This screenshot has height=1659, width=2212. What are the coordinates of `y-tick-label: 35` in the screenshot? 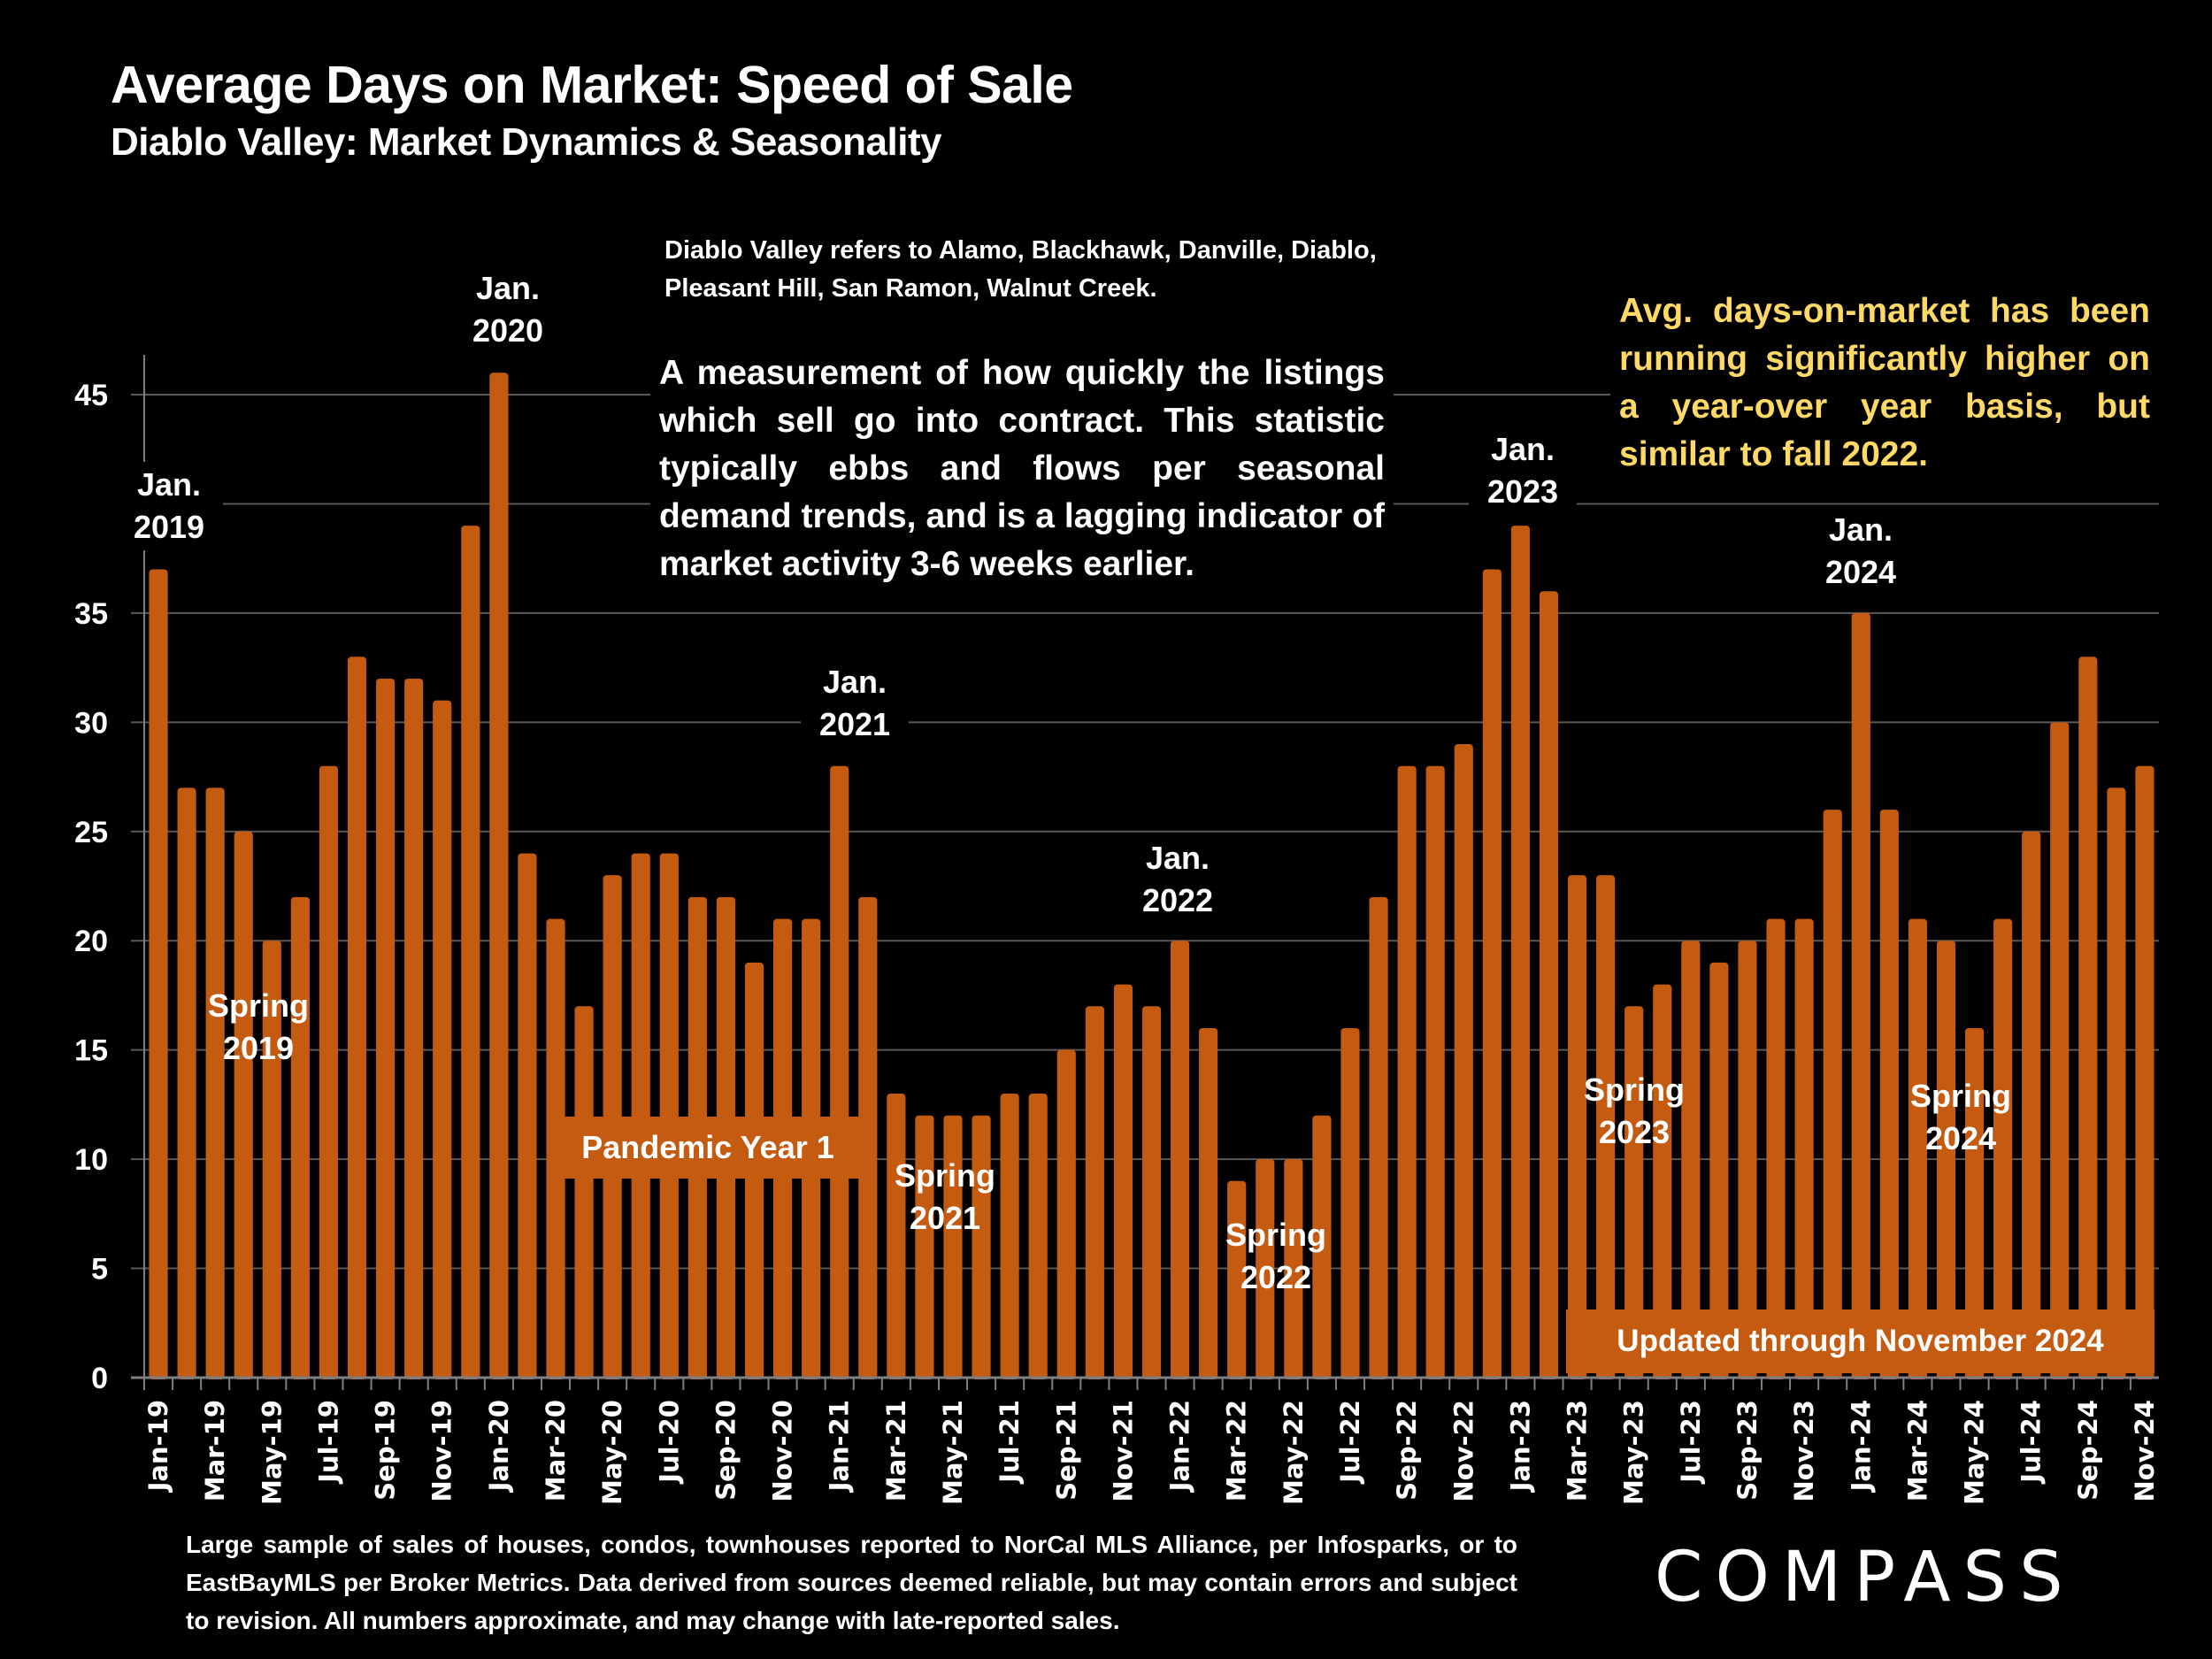 It's located at (91, 614).